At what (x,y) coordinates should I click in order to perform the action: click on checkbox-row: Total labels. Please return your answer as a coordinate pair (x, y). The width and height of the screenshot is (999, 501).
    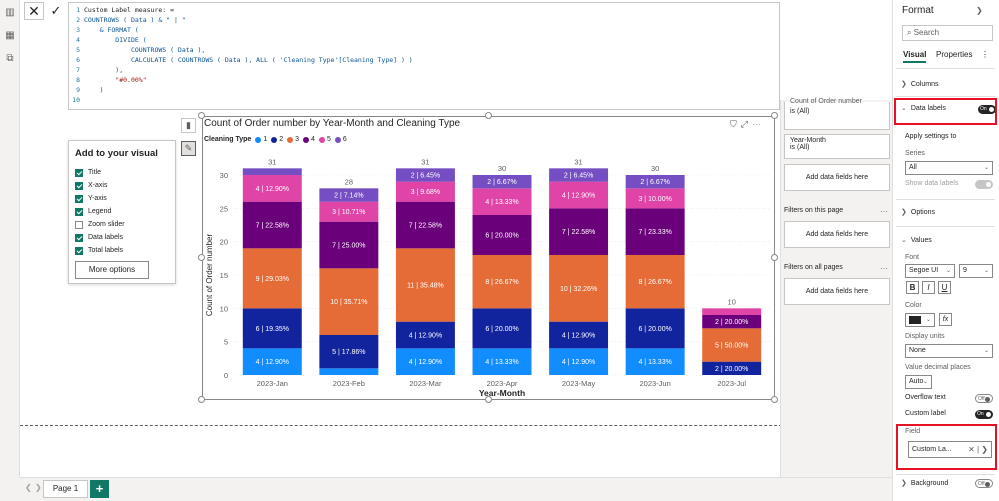
    Looking at the image, I should click on (122, 250).